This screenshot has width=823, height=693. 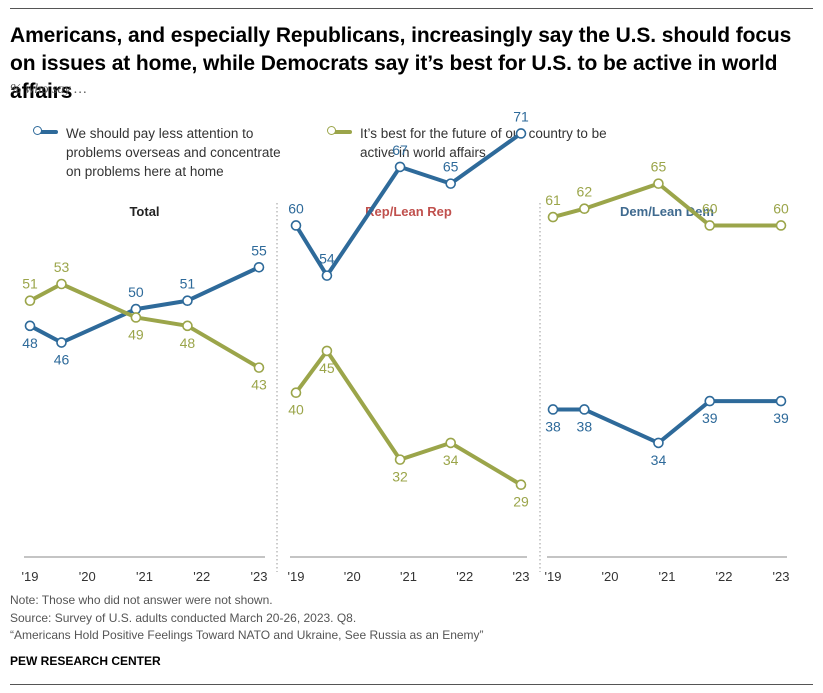 I want to click on data-label-rep-lean-rep-home-2: 67, so click(x=400, y=150).